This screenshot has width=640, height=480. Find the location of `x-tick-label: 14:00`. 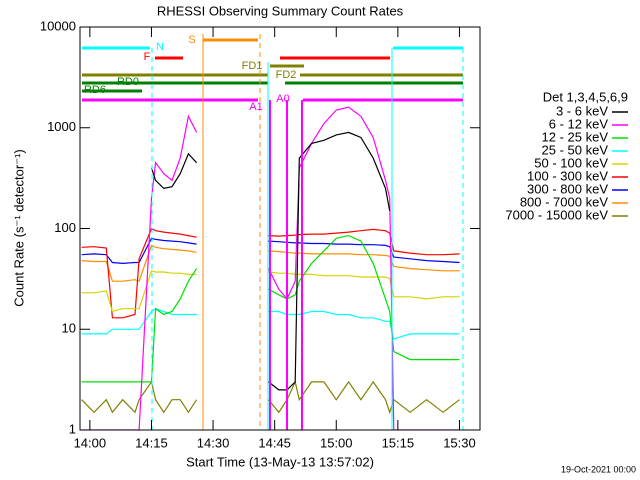

x-tick-label: 14:00 is located at coordinates (90, 442).